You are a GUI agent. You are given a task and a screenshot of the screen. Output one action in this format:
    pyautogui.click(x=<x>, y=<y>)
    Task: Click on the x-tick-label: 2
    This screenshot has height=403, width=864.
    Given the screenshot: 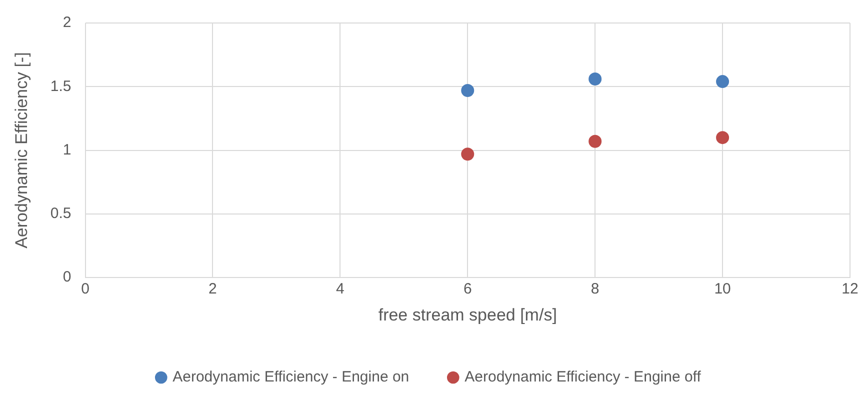 What is the action you would take?
    pyautogui.click(x=212, y=289)
    